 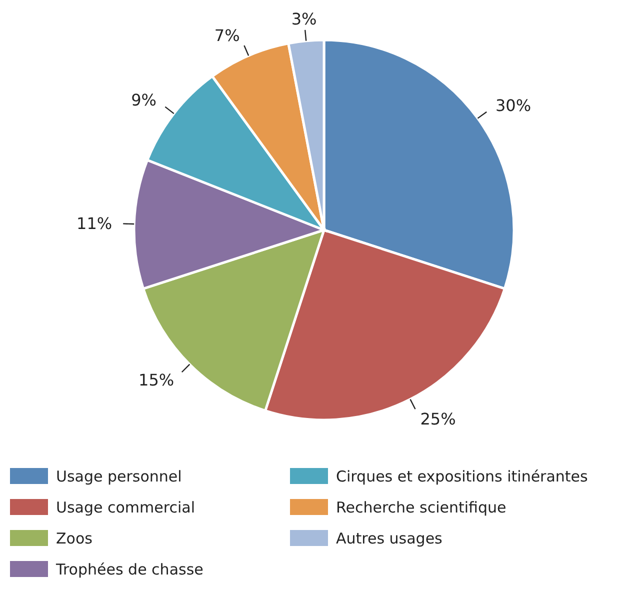 I want to click on legend-label: Autres usages, so click(x=389, y=538).